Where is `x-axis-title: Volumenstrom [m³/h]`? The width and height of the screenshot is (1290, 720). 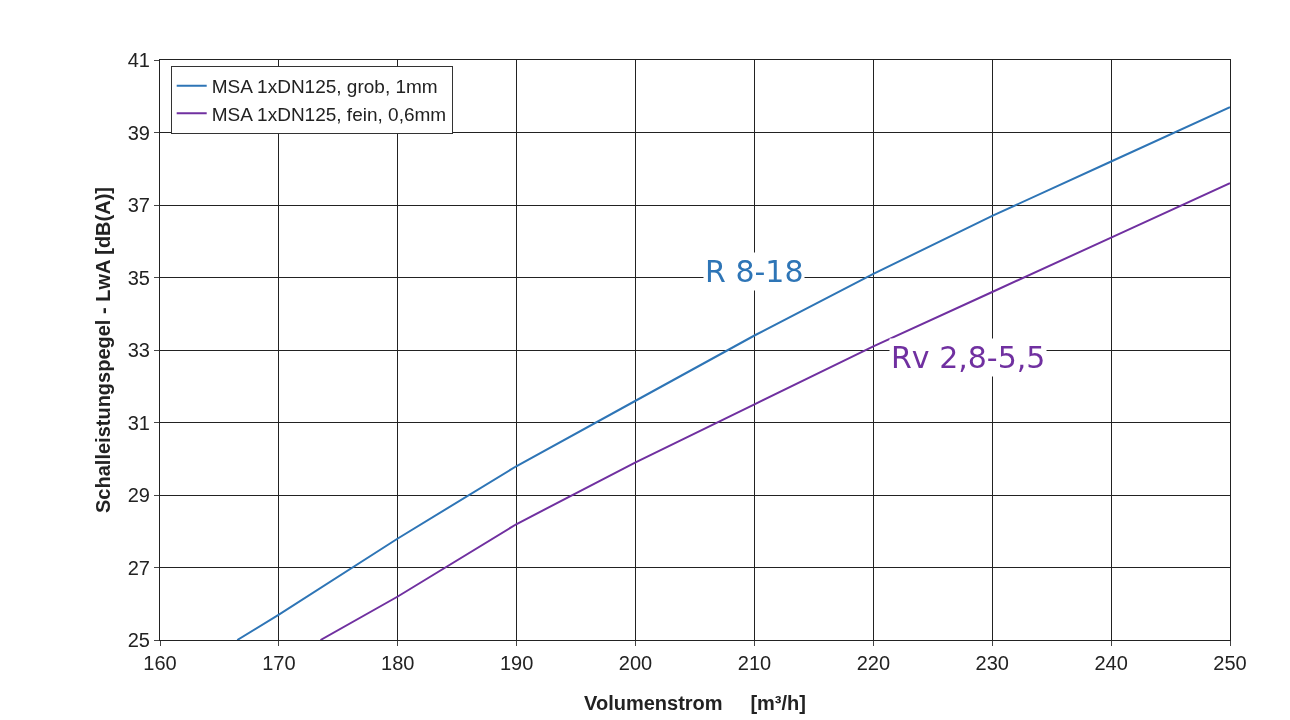
x-axis-title: Volumenstrom [m³/h] is located at coordinates (695, 703).